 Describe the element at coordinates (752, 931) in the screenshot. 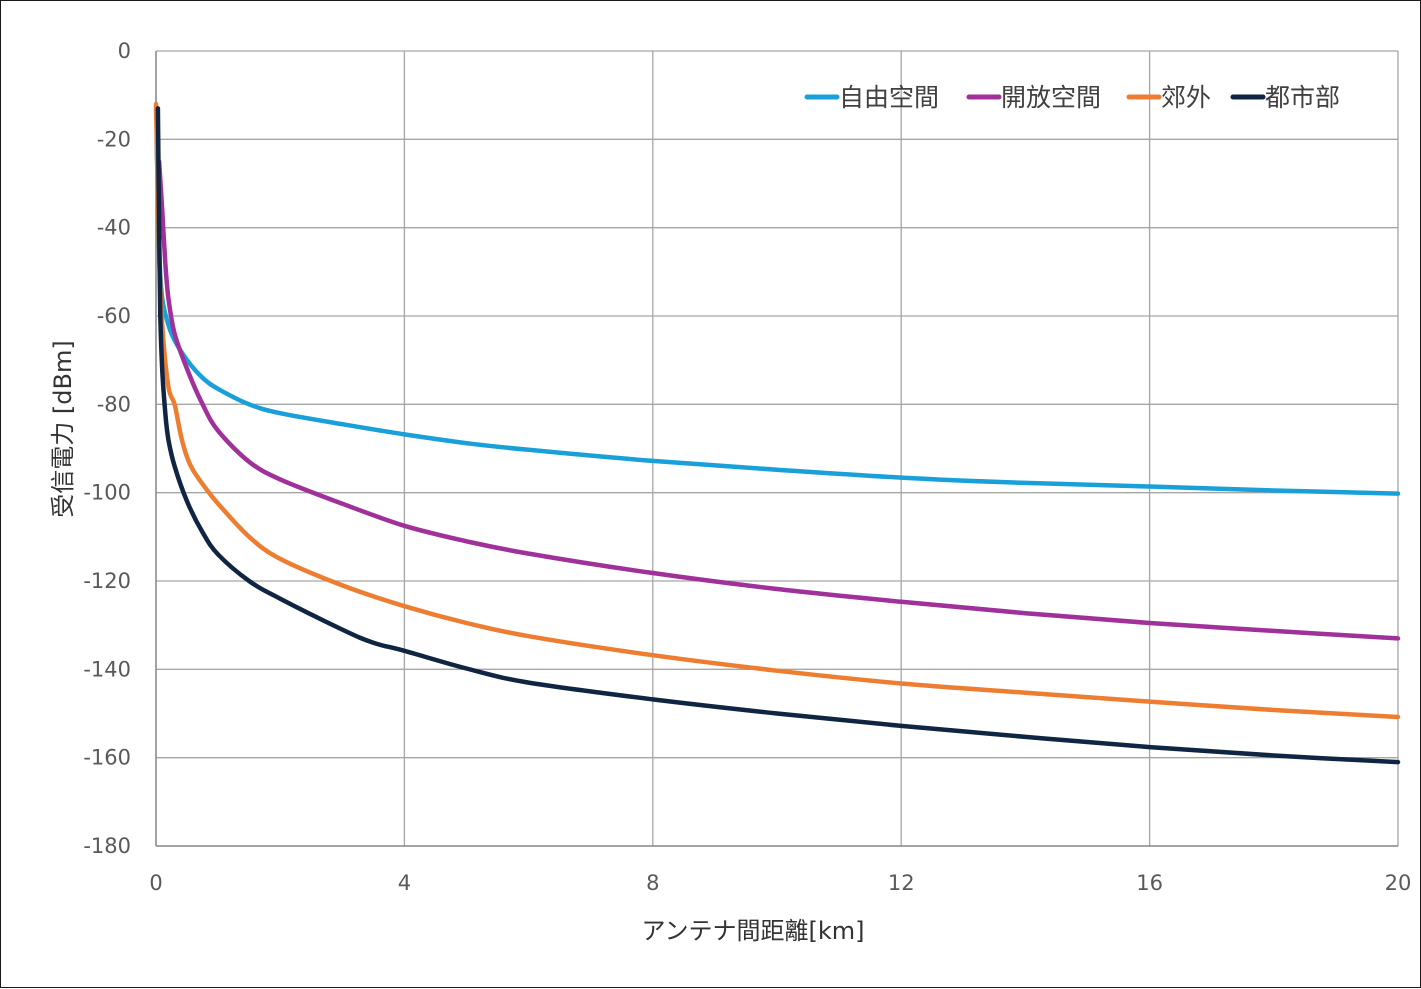

I see `x-axis-title: アンテナ間距離[km]` at that location.